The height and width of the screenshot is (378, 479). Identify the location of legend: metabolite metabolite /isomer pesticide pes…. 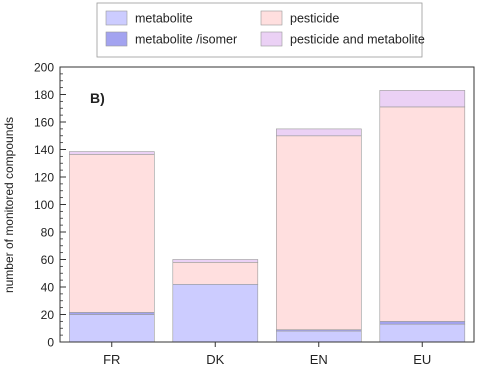
(260, 30).